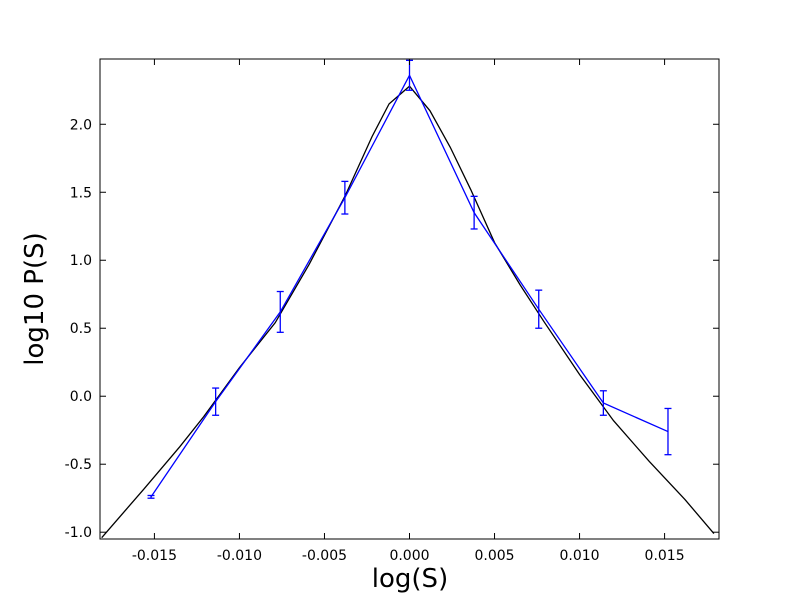 The image size is (800, 600). What do you see at coordinates (494, 556) in the screenshot?
I see `x-tick-label: 0.005` at bounding box center [494, 556].